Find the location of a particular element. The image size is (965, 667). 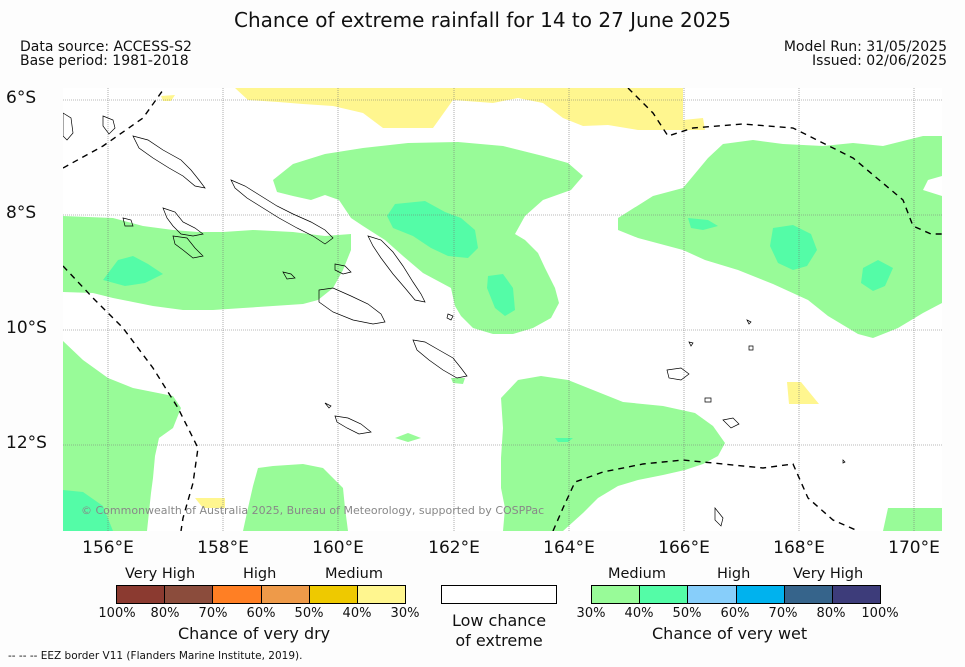

lon-label-162e: 162°E is located at coordinates (454, 548).